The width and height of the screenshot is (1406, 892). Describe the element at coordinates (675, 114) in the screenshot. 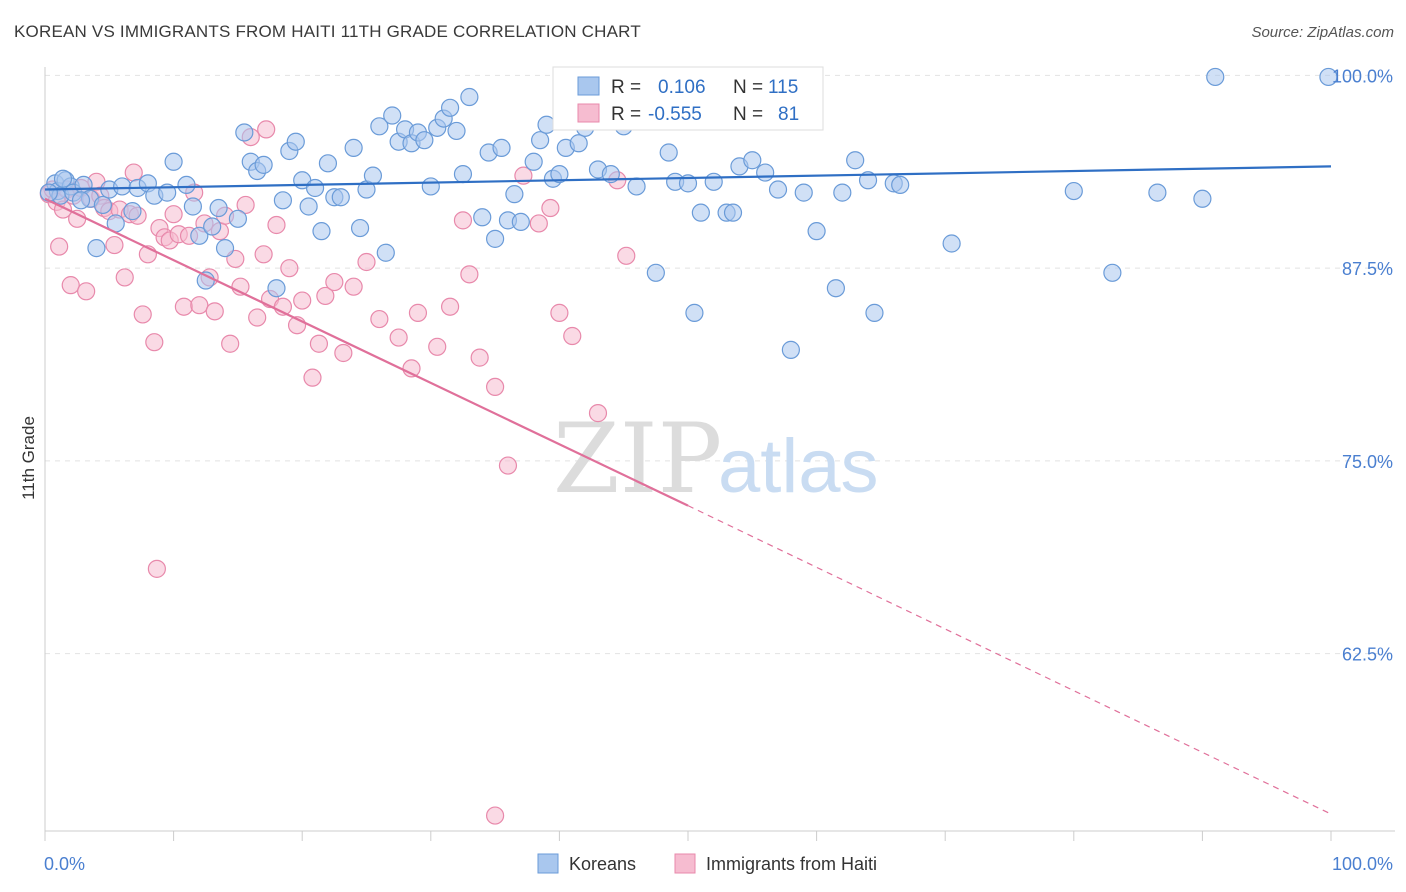

I see `r-value-haiti: -0.555` at that location.